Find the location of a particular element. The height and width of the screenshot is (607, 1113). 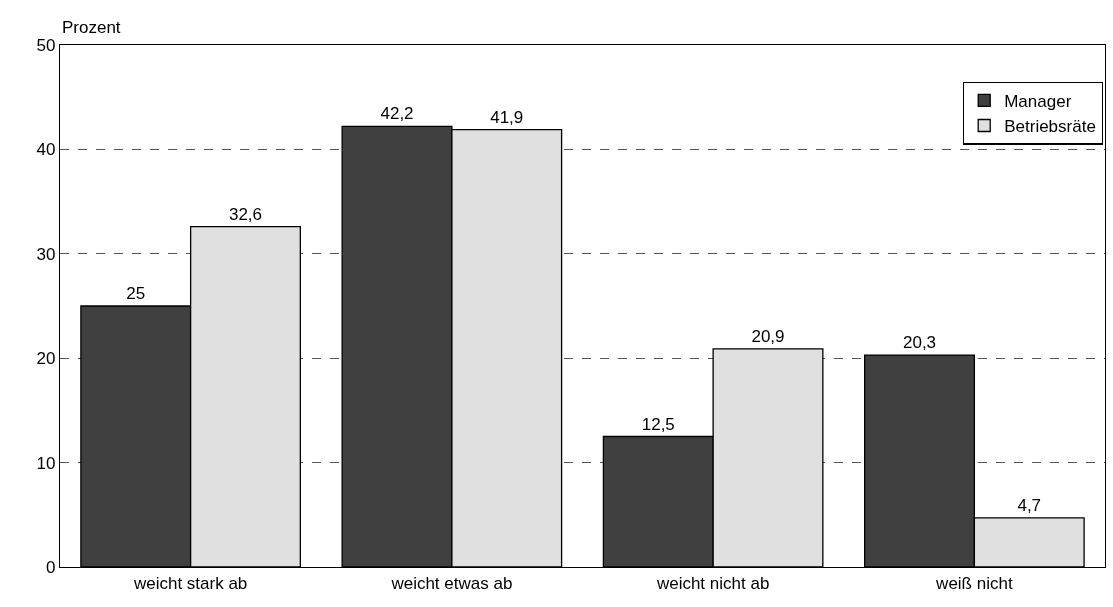

legend-label: Betriebsräte is located at coordinates (1050, 127).